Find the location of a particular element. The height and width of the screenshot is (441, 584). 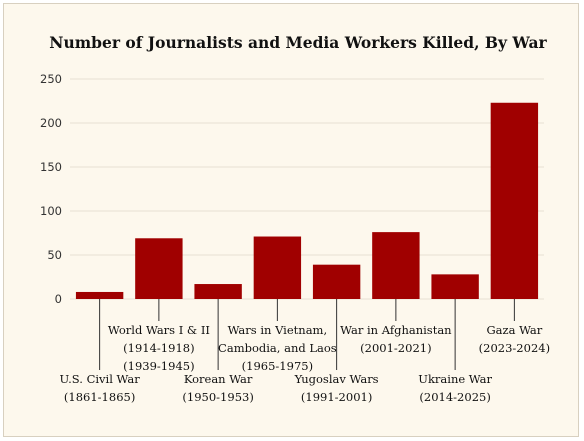

category-label-line: Wars in Vietnam, is located at coordinates (278, 330).